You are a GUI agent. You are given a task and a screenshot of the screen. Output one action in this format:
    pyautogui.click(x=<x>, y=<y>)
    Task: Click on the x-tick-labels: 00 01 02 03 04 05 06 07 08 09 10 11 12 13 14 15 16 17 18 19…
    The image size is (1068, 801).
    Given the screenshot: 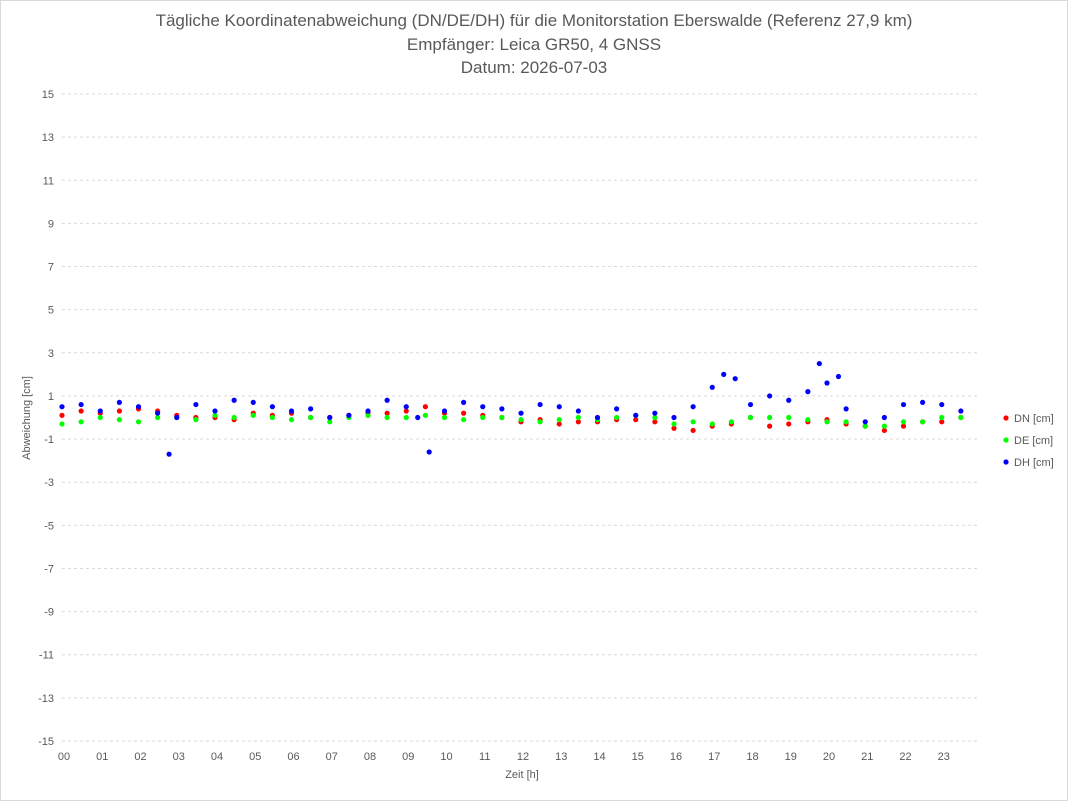 What is the action you would take?
    pyautogui.click(x=504, y=757)
    